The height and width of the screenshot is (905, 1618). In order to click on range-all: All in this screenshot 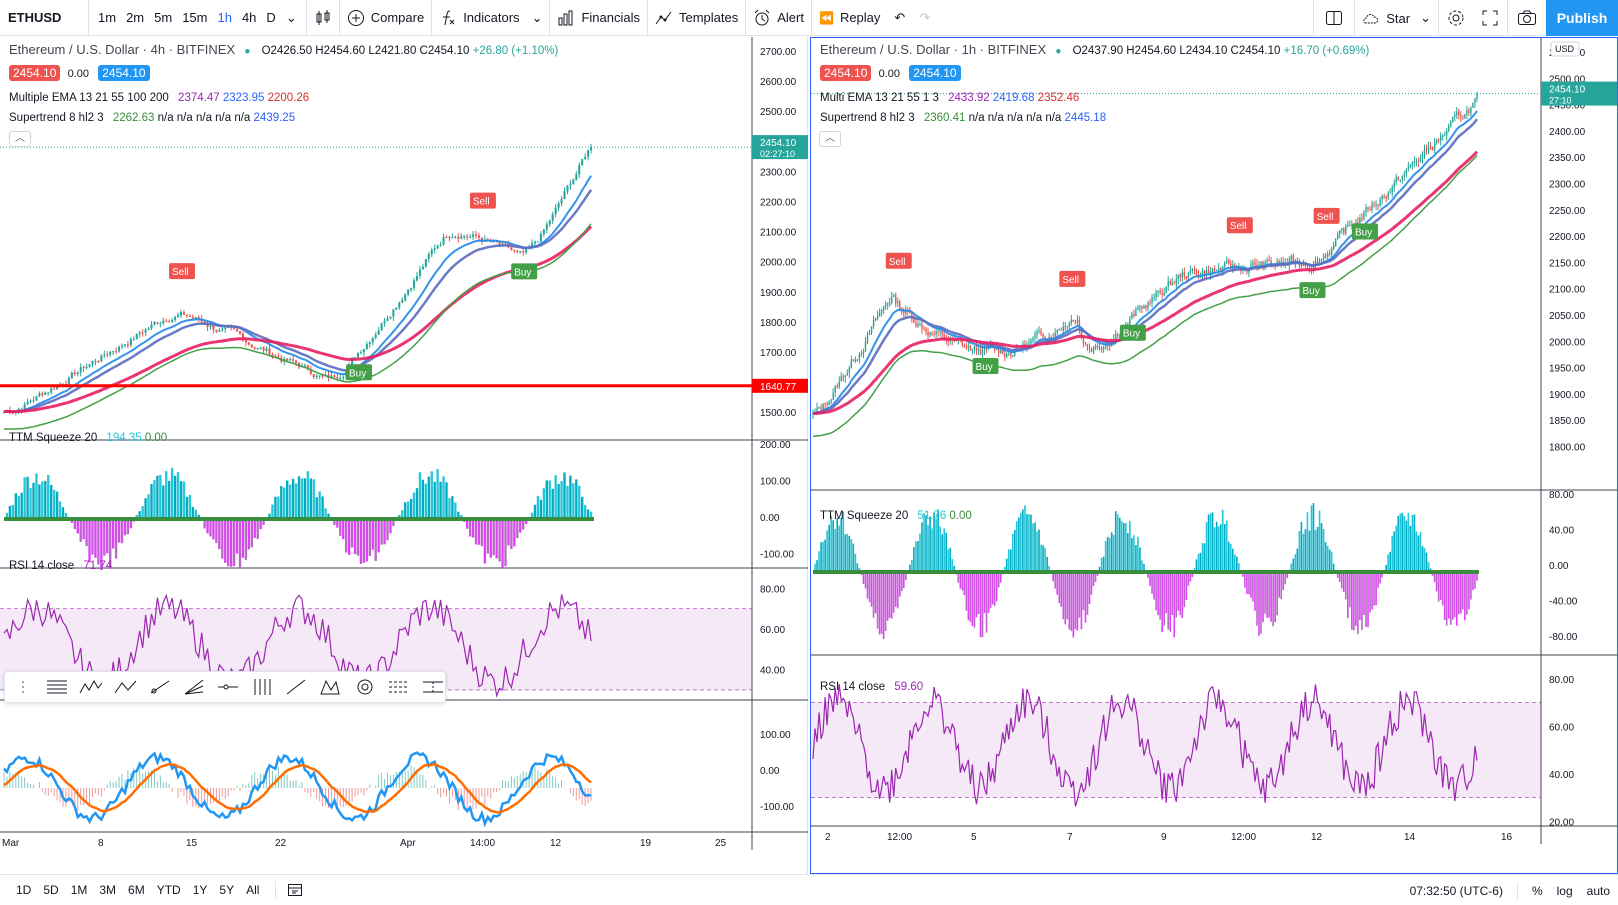, I will do `click(253, 890)`.